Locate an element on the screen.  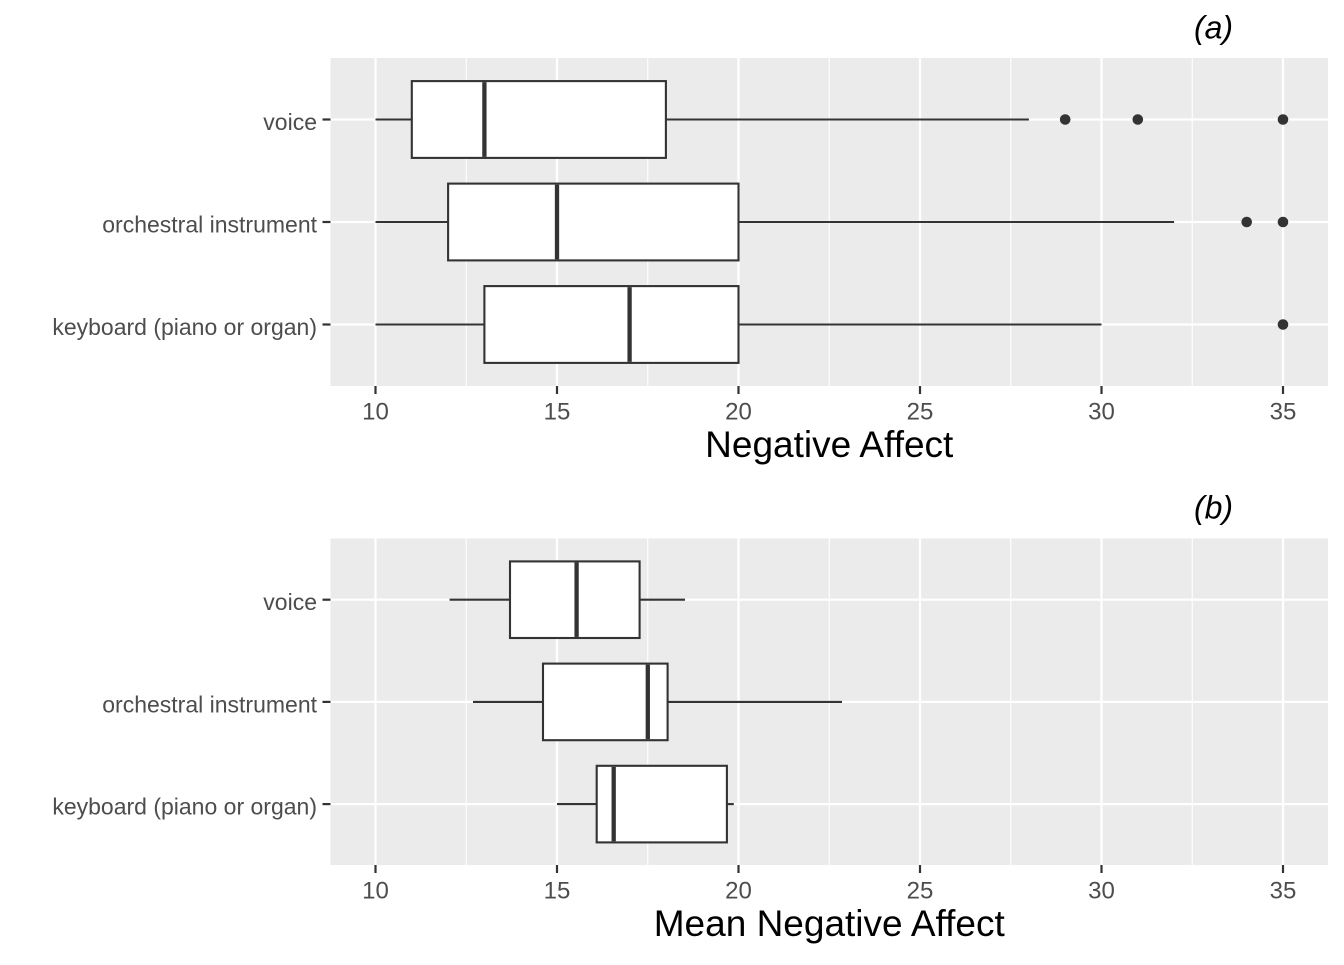
svg-text: (a) is located at coordinates (1213, 28).